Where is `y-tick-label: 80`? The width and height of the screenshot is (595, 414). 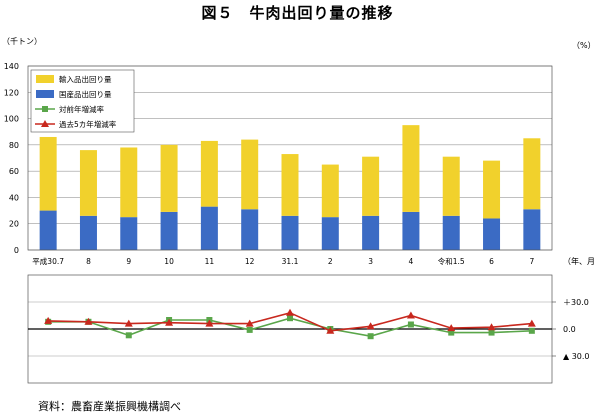
y-tick-label: 80 is located at coordinates (14, 145).